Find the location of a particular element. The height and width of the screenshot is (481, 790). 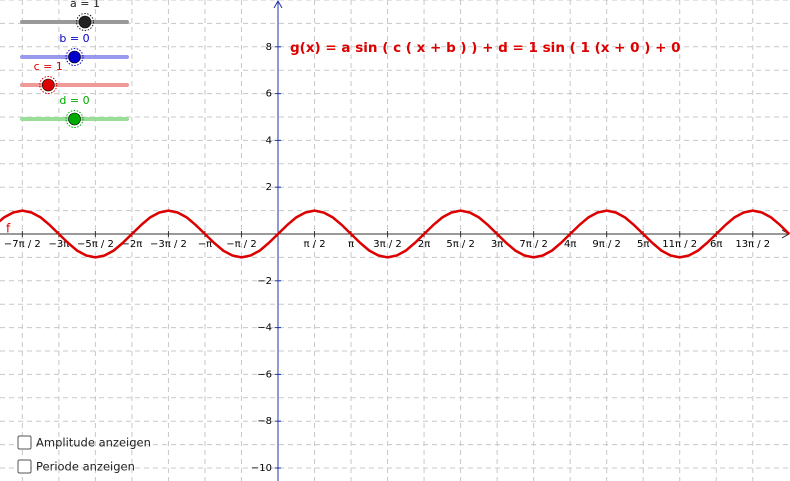

function-curve is located at coordinates (395, 234).